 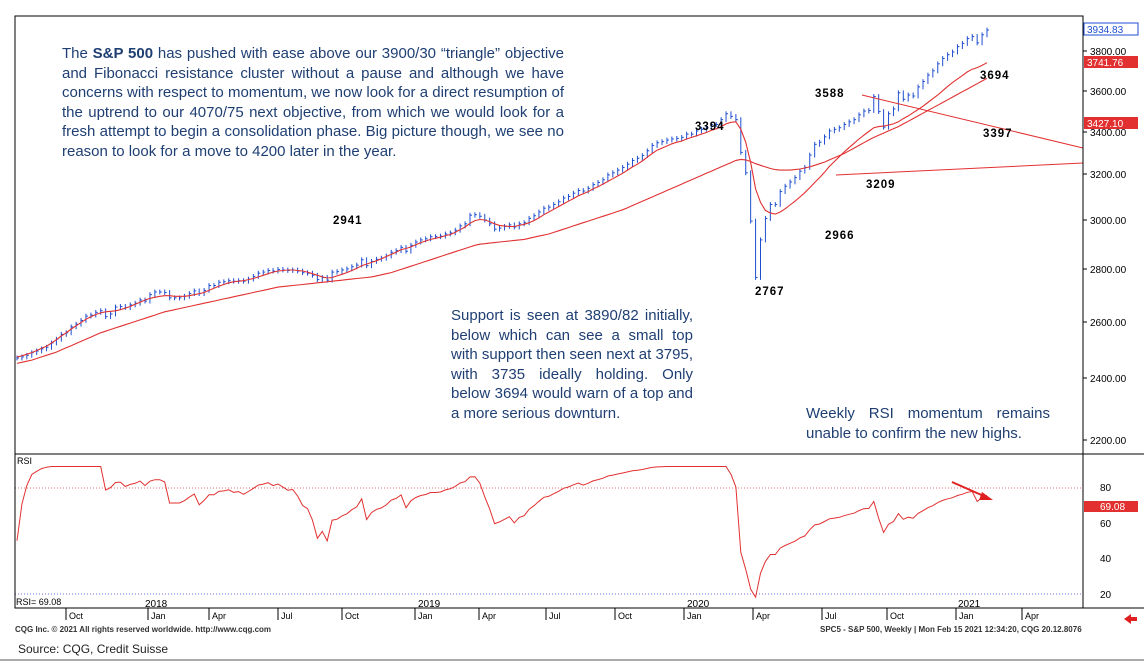 I want to click on main-commentary-pre: The, so click(x=77, y=53).